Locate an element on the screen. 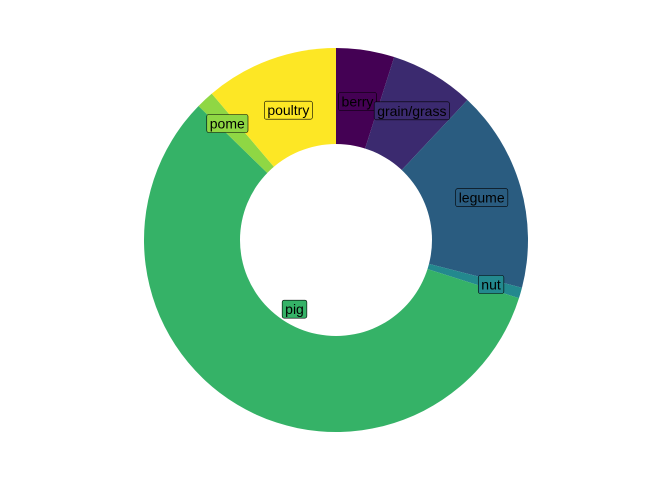 The height and width of the screenshot is (480, 672). slice-label-text: pig is located at coordinates (294, 309).